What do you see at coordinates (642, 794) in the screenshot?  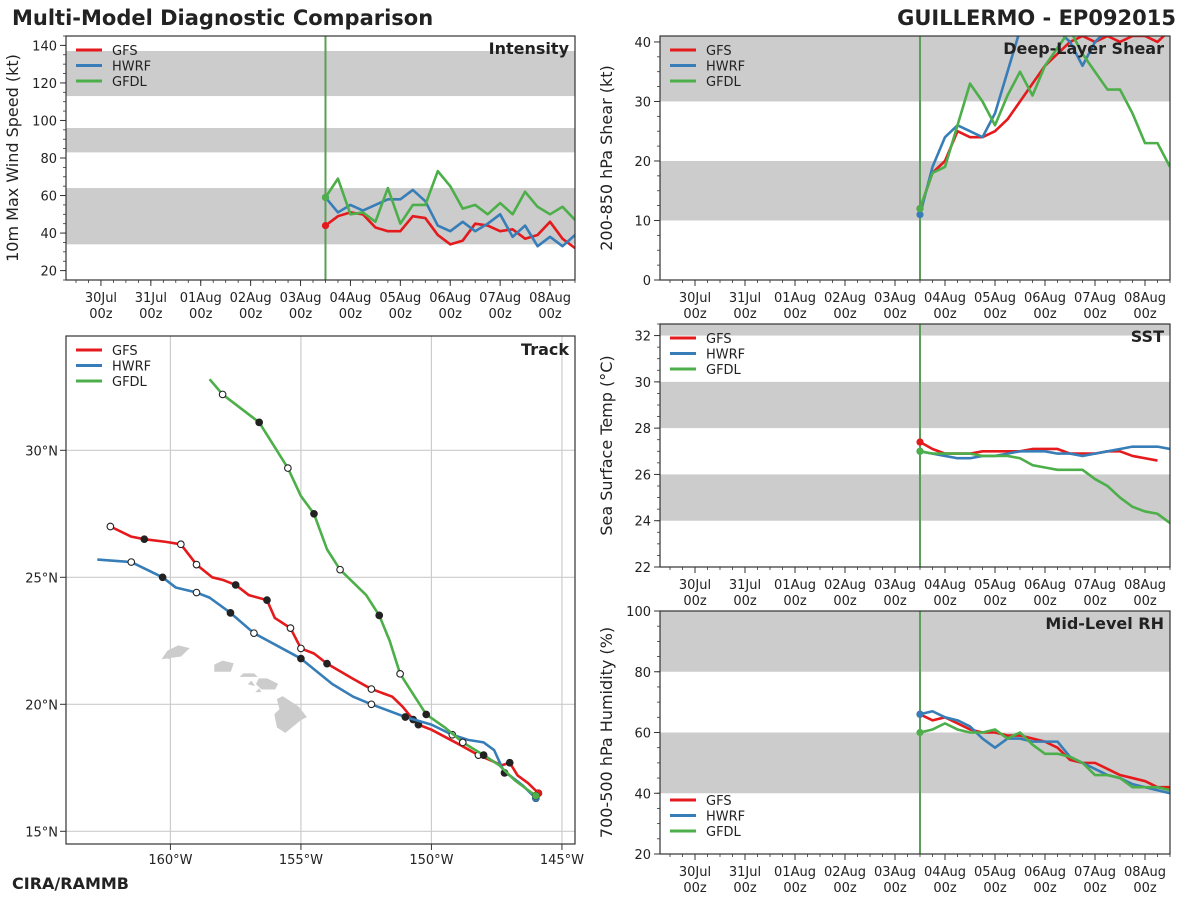 I see `y-tick-label: 40` at bounding box center [642, 794].